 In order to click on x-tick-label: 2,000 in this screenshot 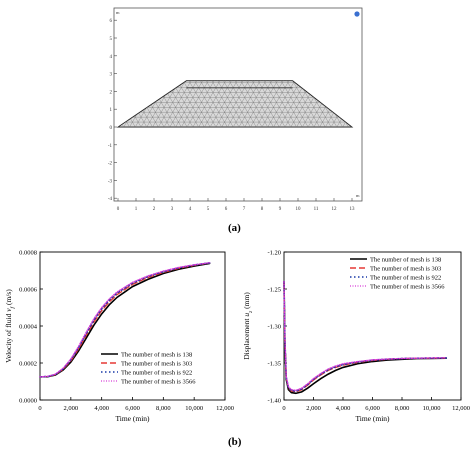, I will do `click(313, 408)`.